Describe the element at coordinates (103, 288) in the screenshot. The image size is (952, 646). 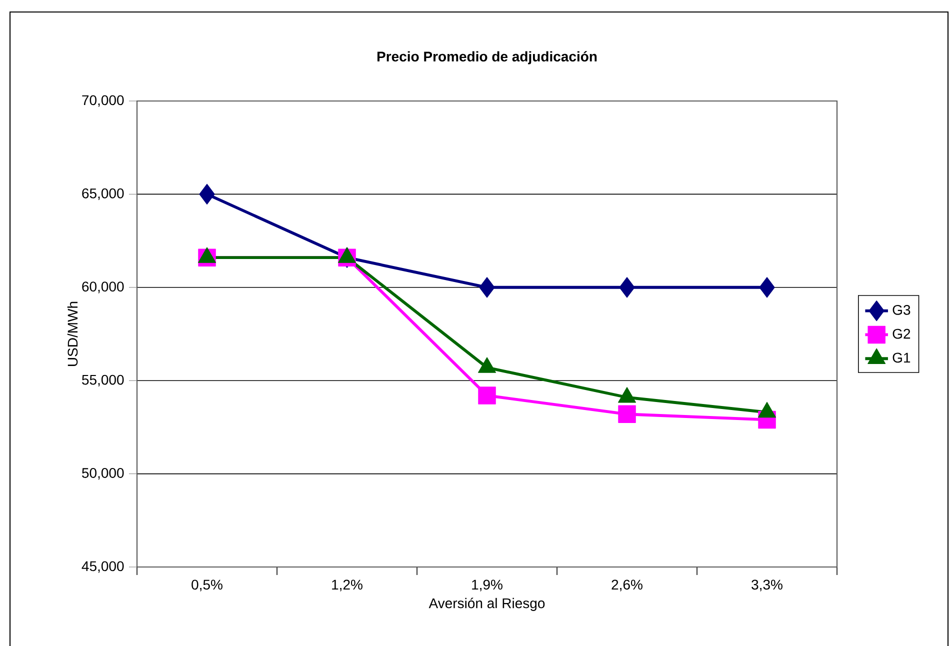
I see `y-tick-label: 60,000` at that location.